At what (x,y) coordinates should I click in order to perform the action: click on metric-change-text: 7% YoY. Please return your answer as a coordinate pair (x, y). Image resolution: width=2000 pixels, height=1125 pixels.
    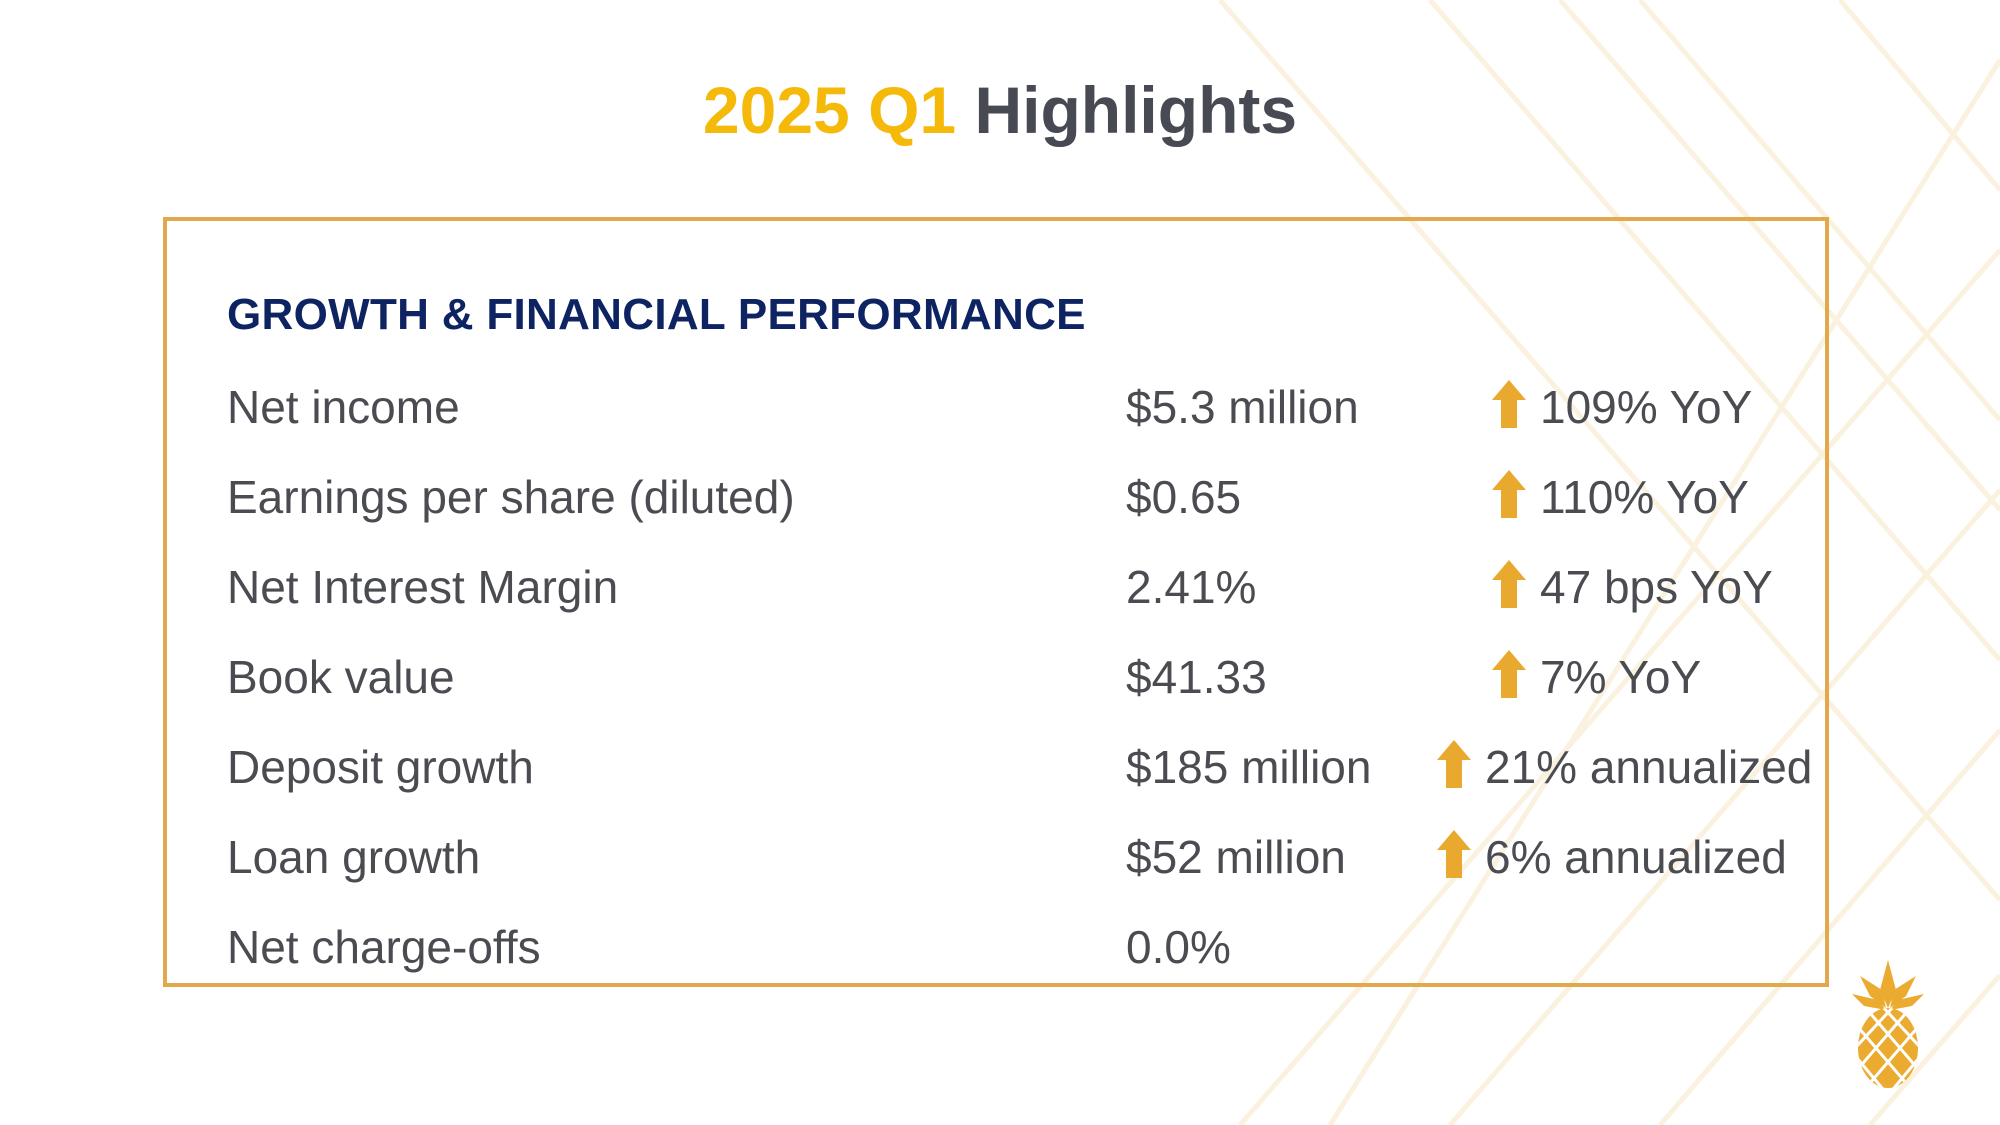
    Looking at the image, I should click on (1621, 677).